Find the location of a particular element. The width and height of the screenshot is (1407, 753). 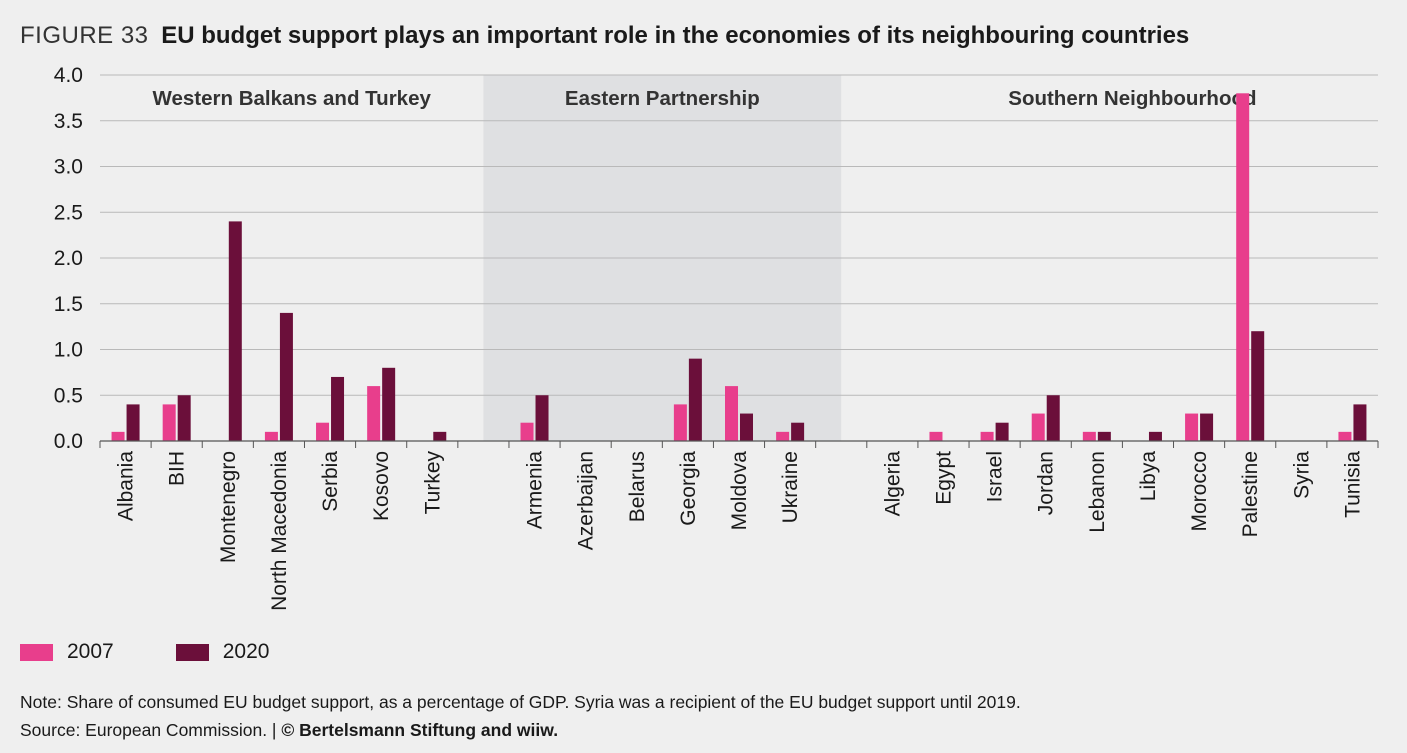

x-tick-label: Moldova is located at coordinates (739, 491).